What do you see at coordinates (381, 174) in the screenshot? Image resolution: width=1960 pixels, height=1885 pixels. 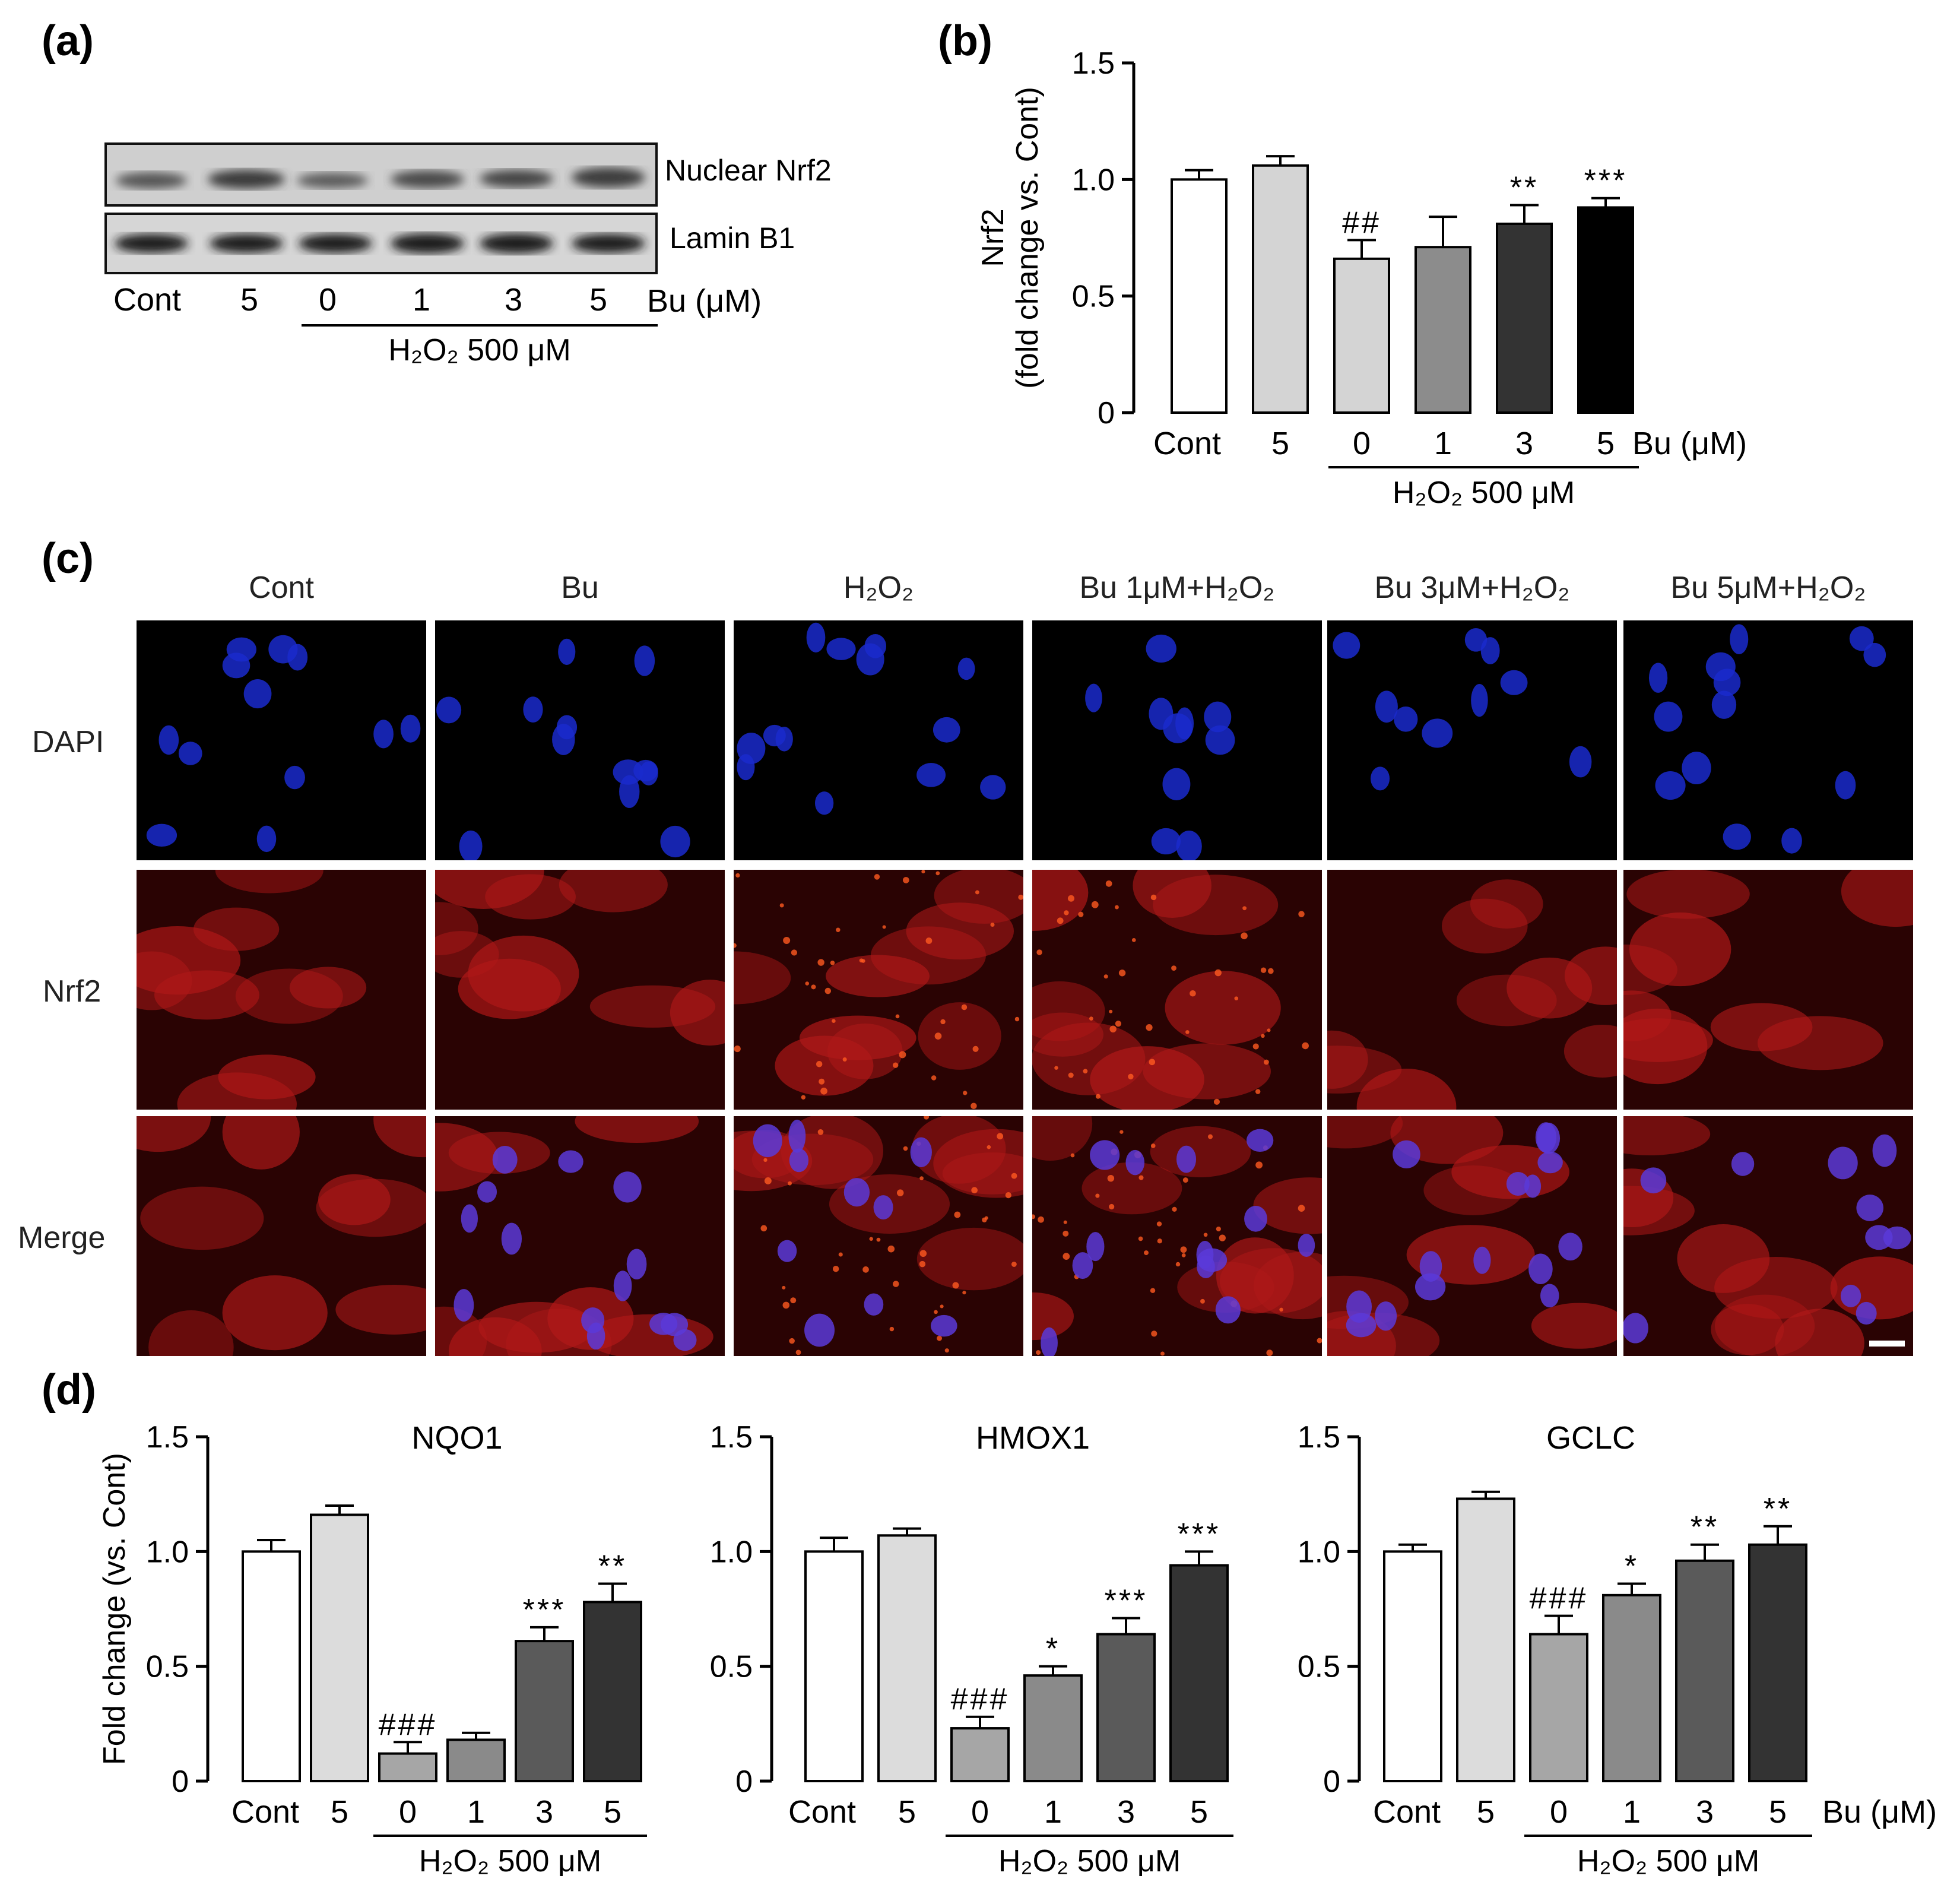 I see `blot-nuclear-nrf2-bands` at bounding box center [381, 174].